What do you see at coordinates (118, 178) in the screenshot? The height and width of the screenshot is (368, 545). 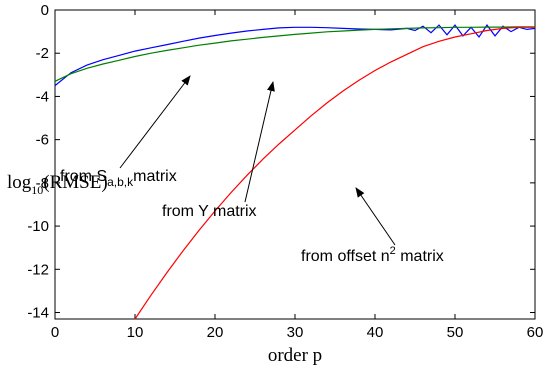 I see `annotation-from-s-matrix: from Sa,b,kmatrix` at bounding box center [118, 178].